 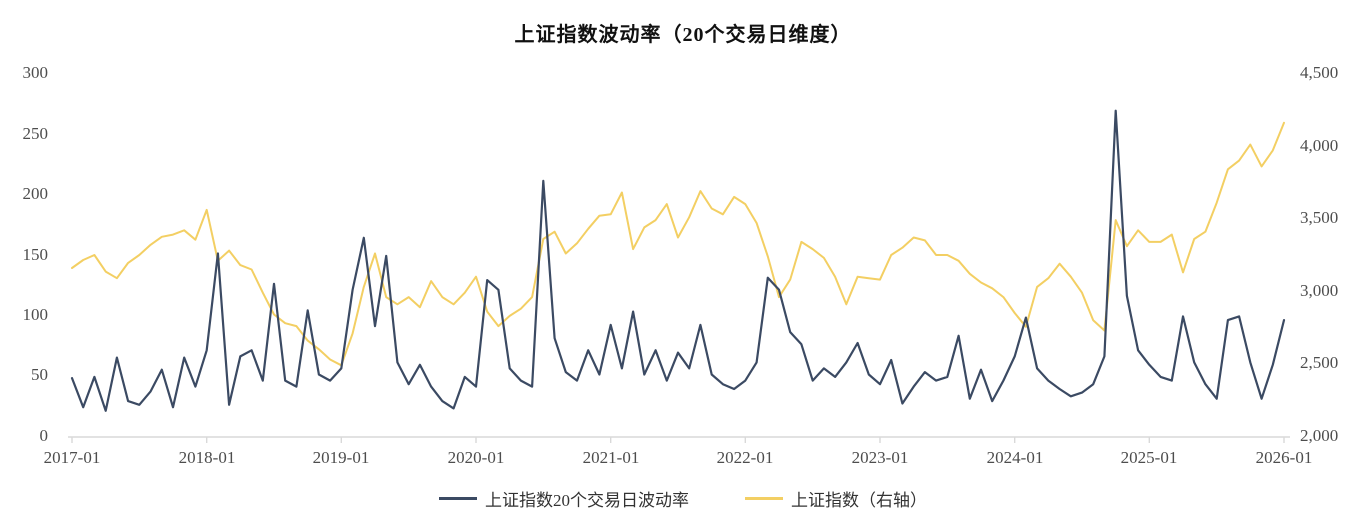 I want to click on x-axis-tick: 2020-01, so click(x=476, y=457).